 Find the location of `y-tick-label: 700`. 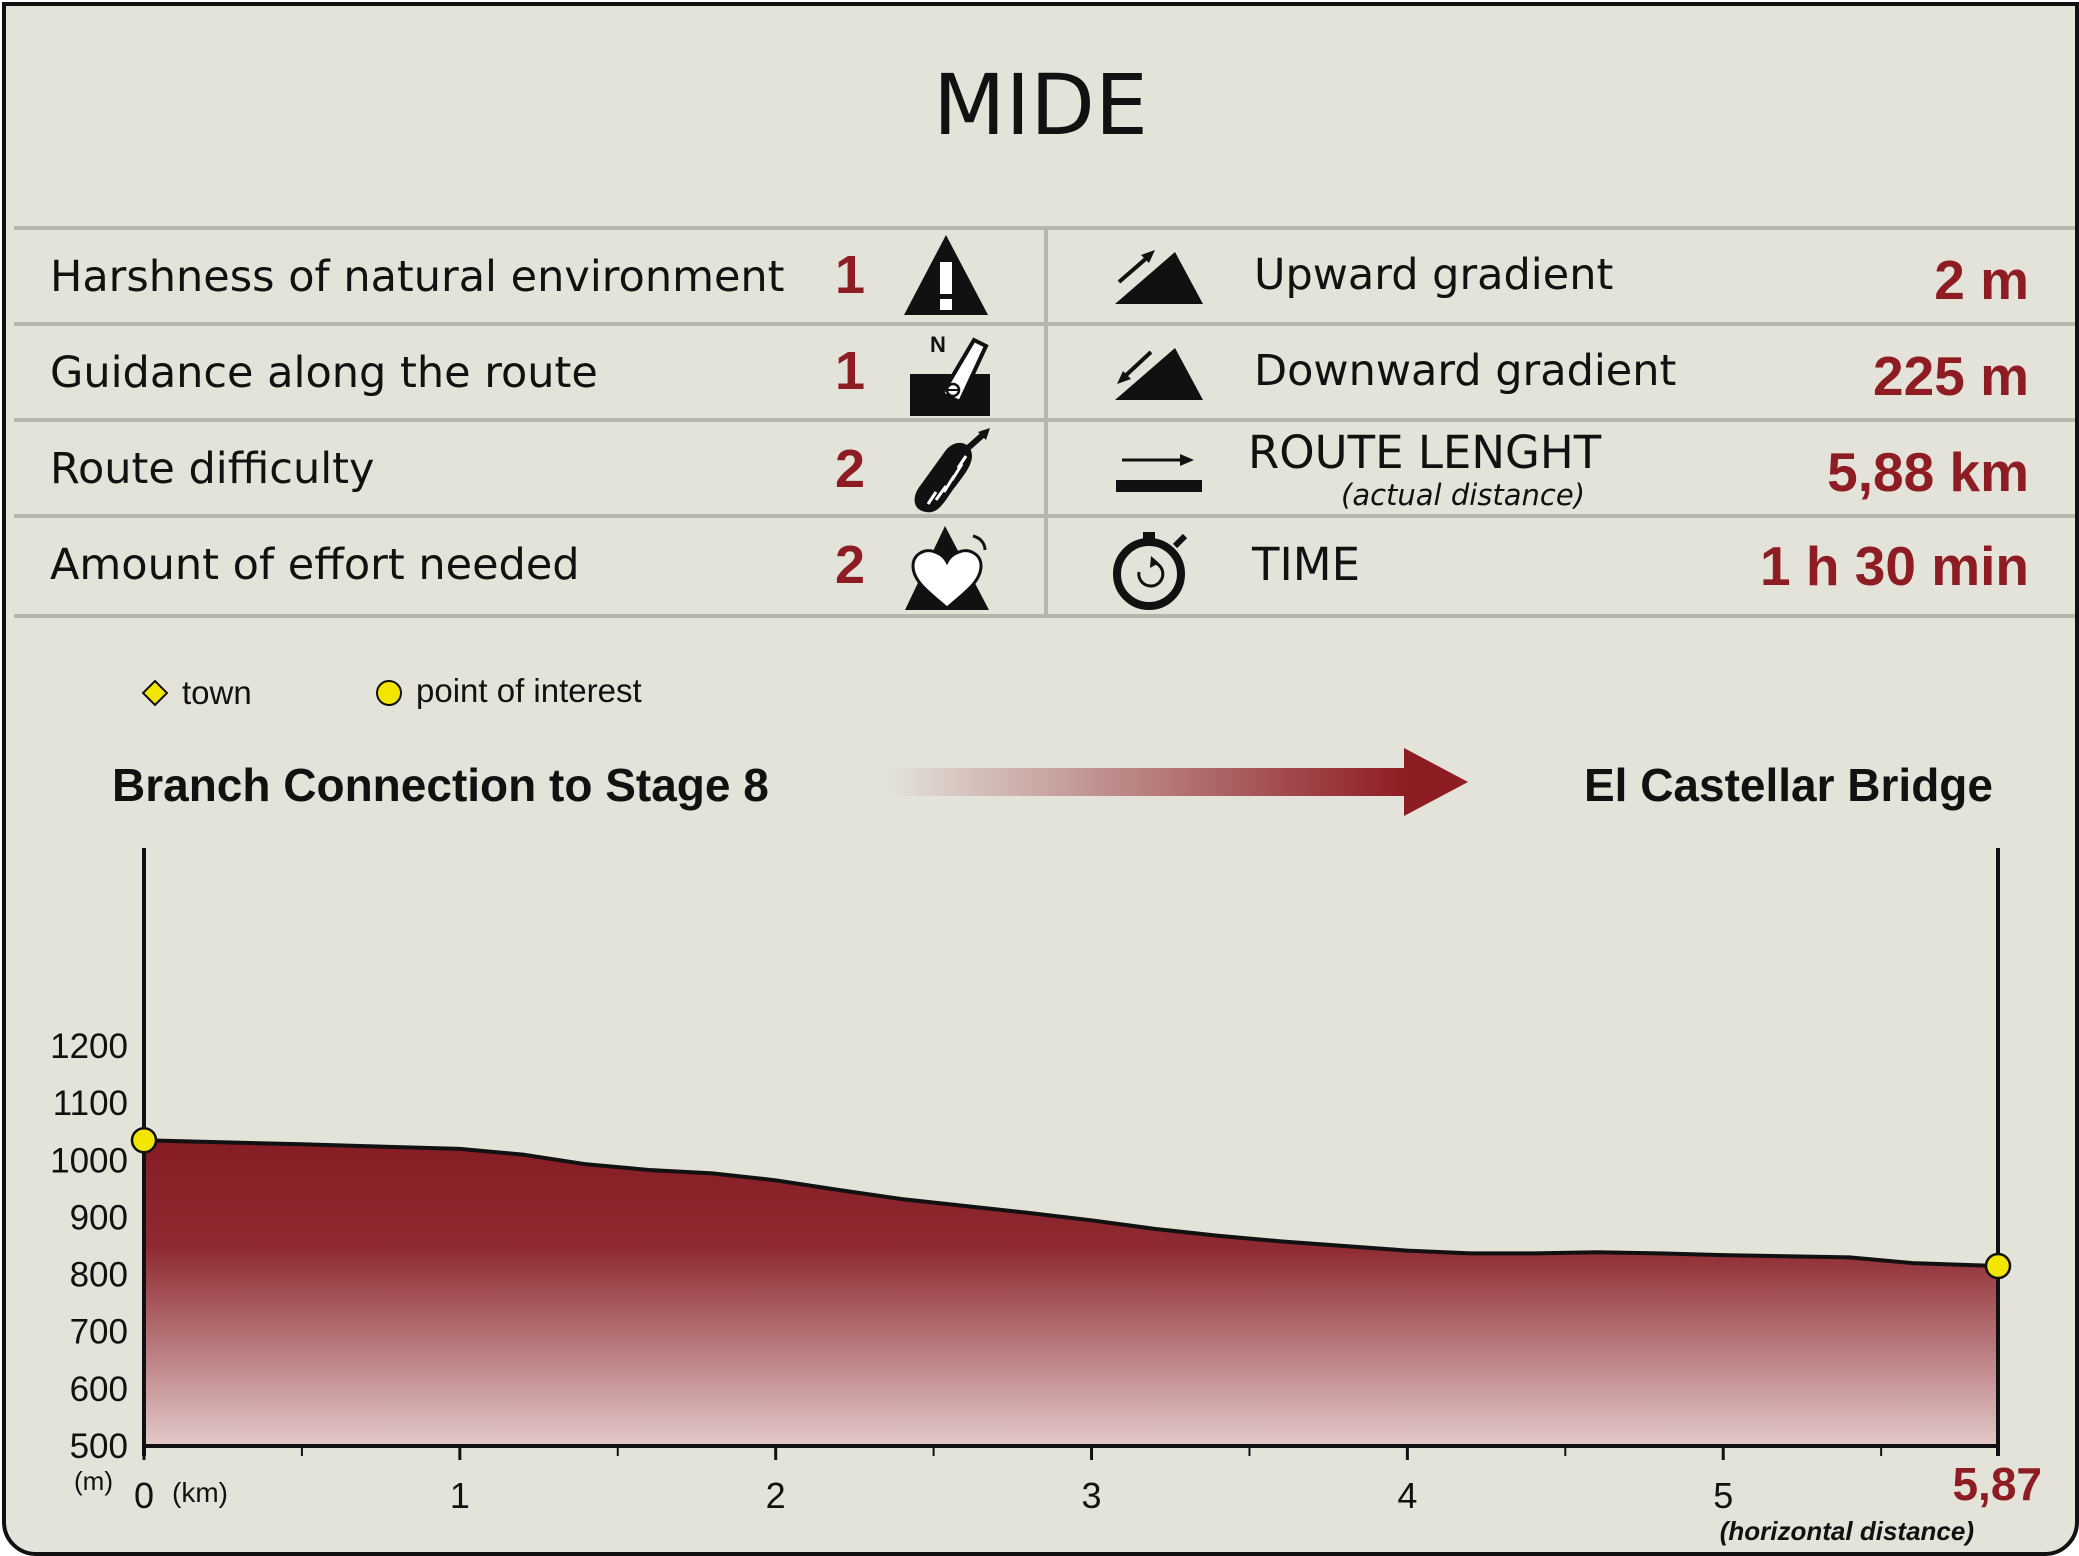

y-tick-label: 700 is located at coordinates (99, 1332).